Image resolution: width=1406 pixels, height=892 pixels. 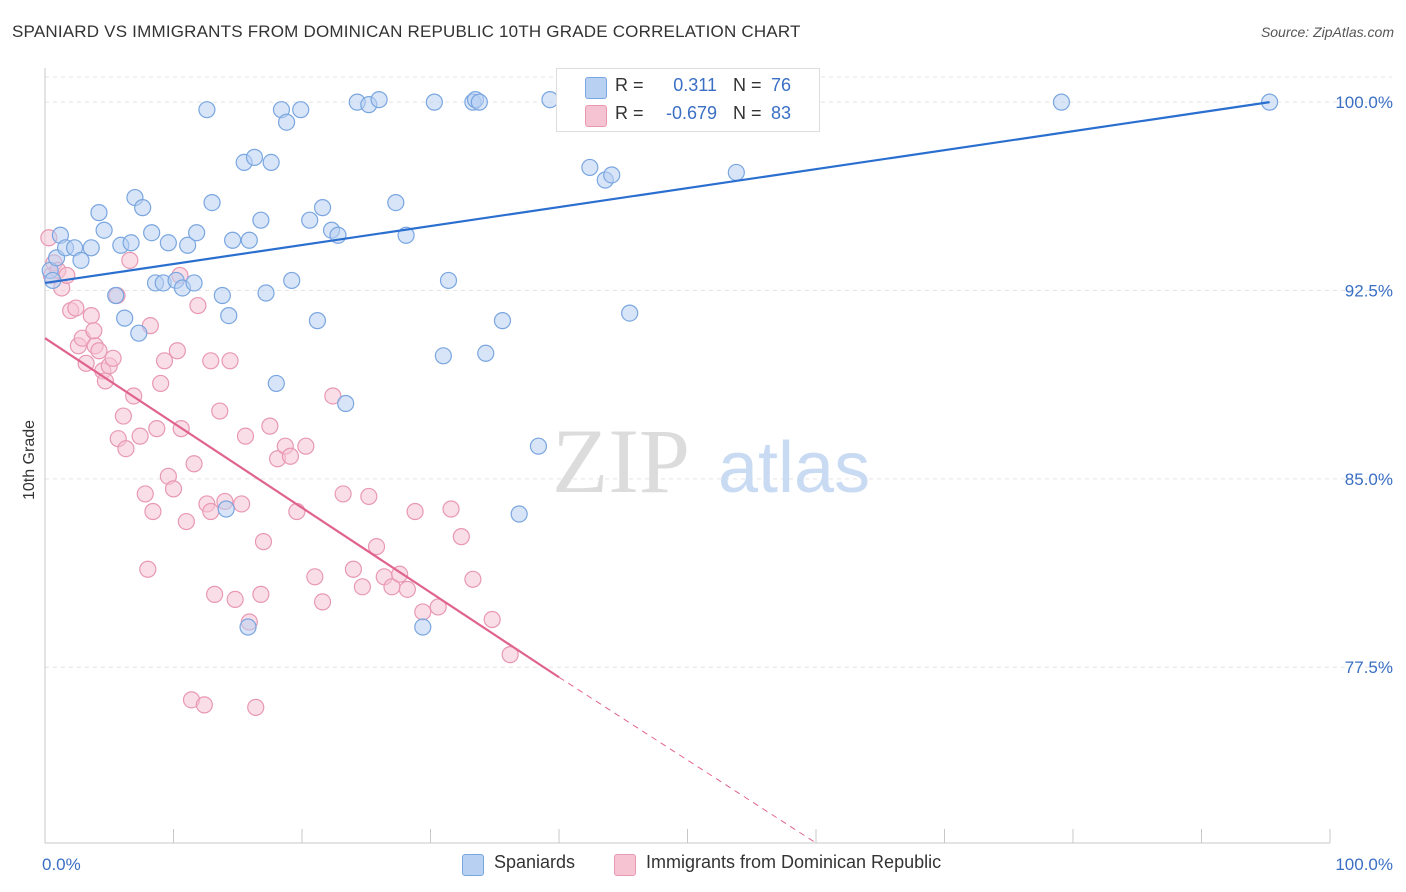 What do you see at coordinates (1369, 290) in the screenshot?
I see `y-tick-label: 92.5%` at bounding box center [1369, 290].